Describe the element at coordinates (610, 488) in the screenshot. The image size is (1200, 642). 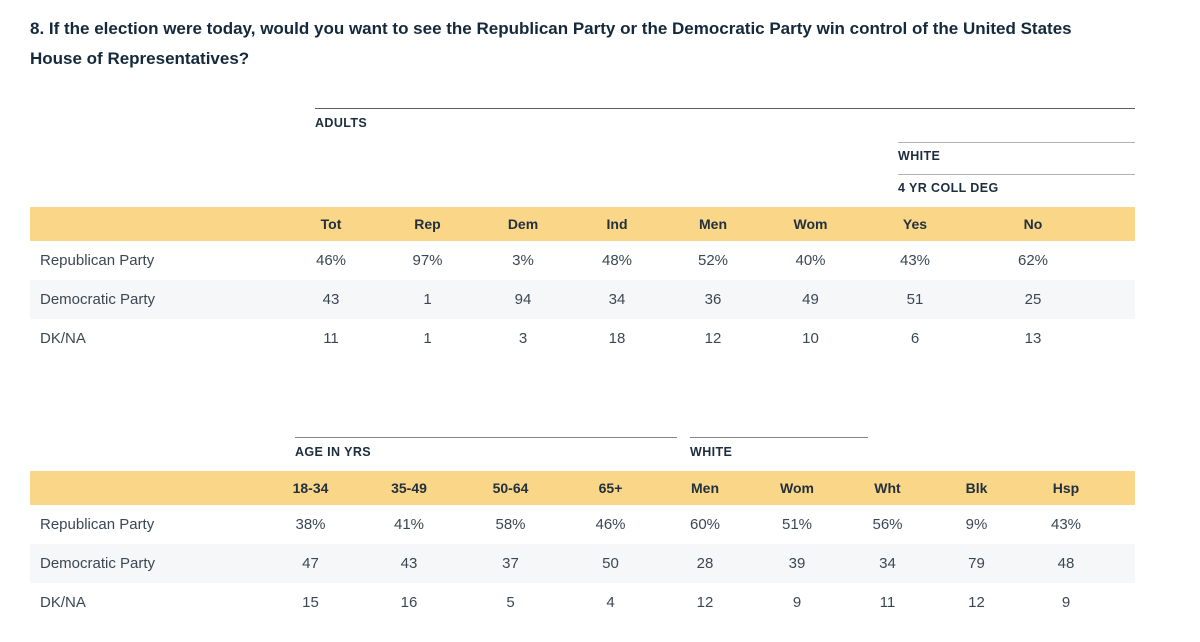
I see `table2-col-65plus: 65+` at that location.